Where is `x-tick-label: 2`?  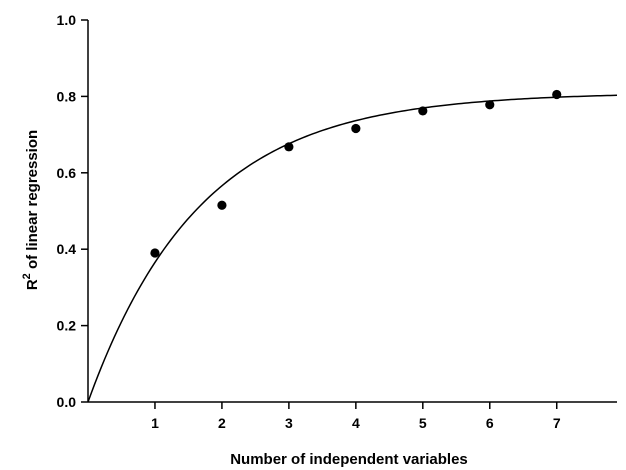 x-tick-label: 2 is located at coordinates (222, 423).